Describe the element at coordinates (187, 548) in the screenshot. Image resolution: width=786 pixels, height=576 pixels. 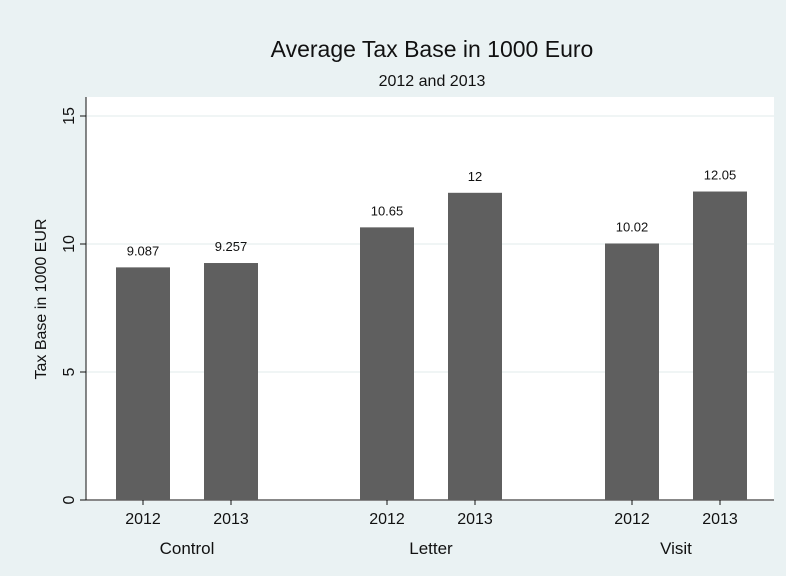
I see `group-label: Control` at that location.